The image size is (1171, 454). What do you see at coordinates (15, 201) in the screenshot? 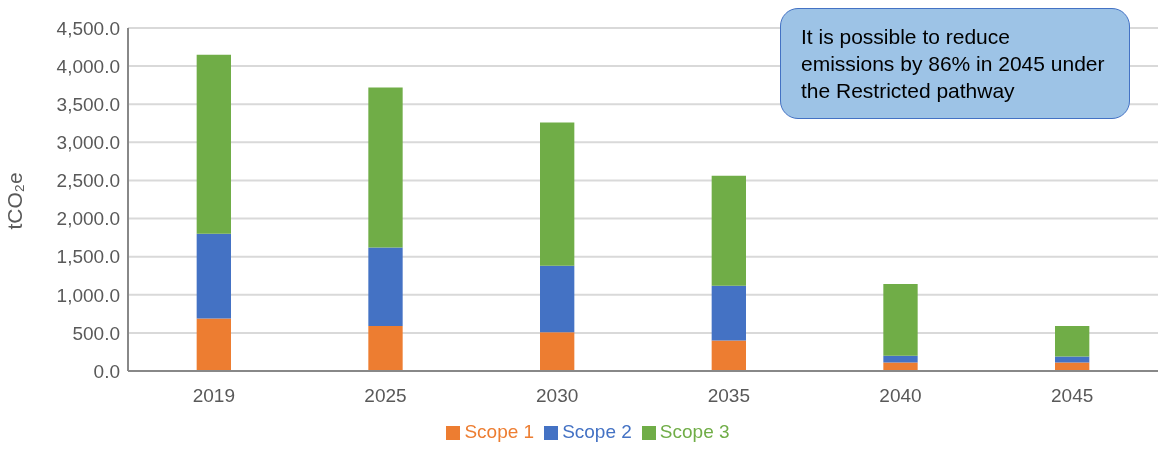
I see `y-axis-title: tCO₂e` at bounding box center [15, 201].